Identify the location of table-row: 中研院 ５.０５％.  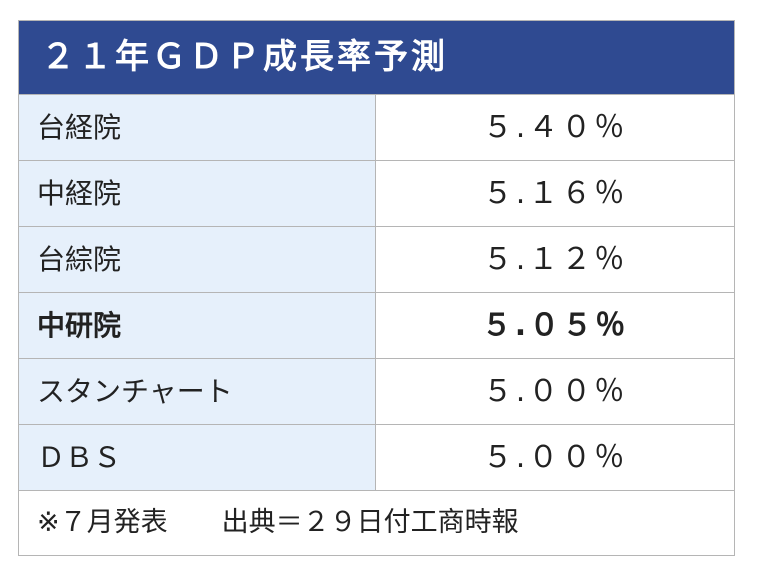
(376, 326).